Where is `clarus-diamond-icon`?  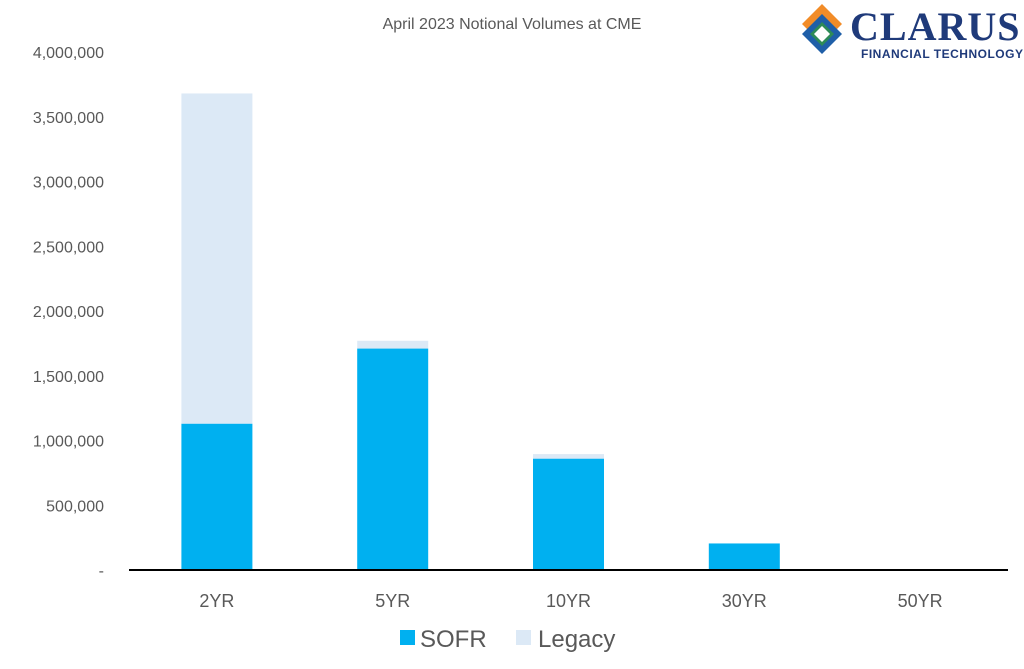 clarus-diamond-icon is located at coordinates (822, 29).